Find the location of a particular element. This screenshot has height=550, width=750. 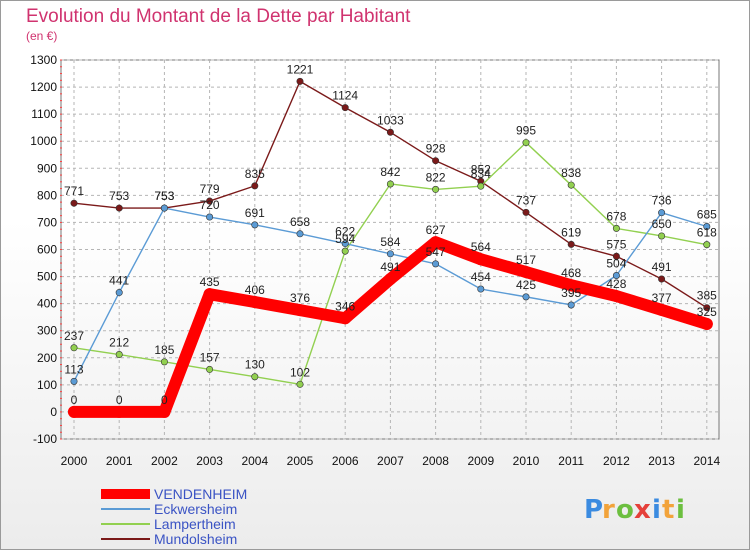

data-label: 185 is located at coordinates (164, 350).